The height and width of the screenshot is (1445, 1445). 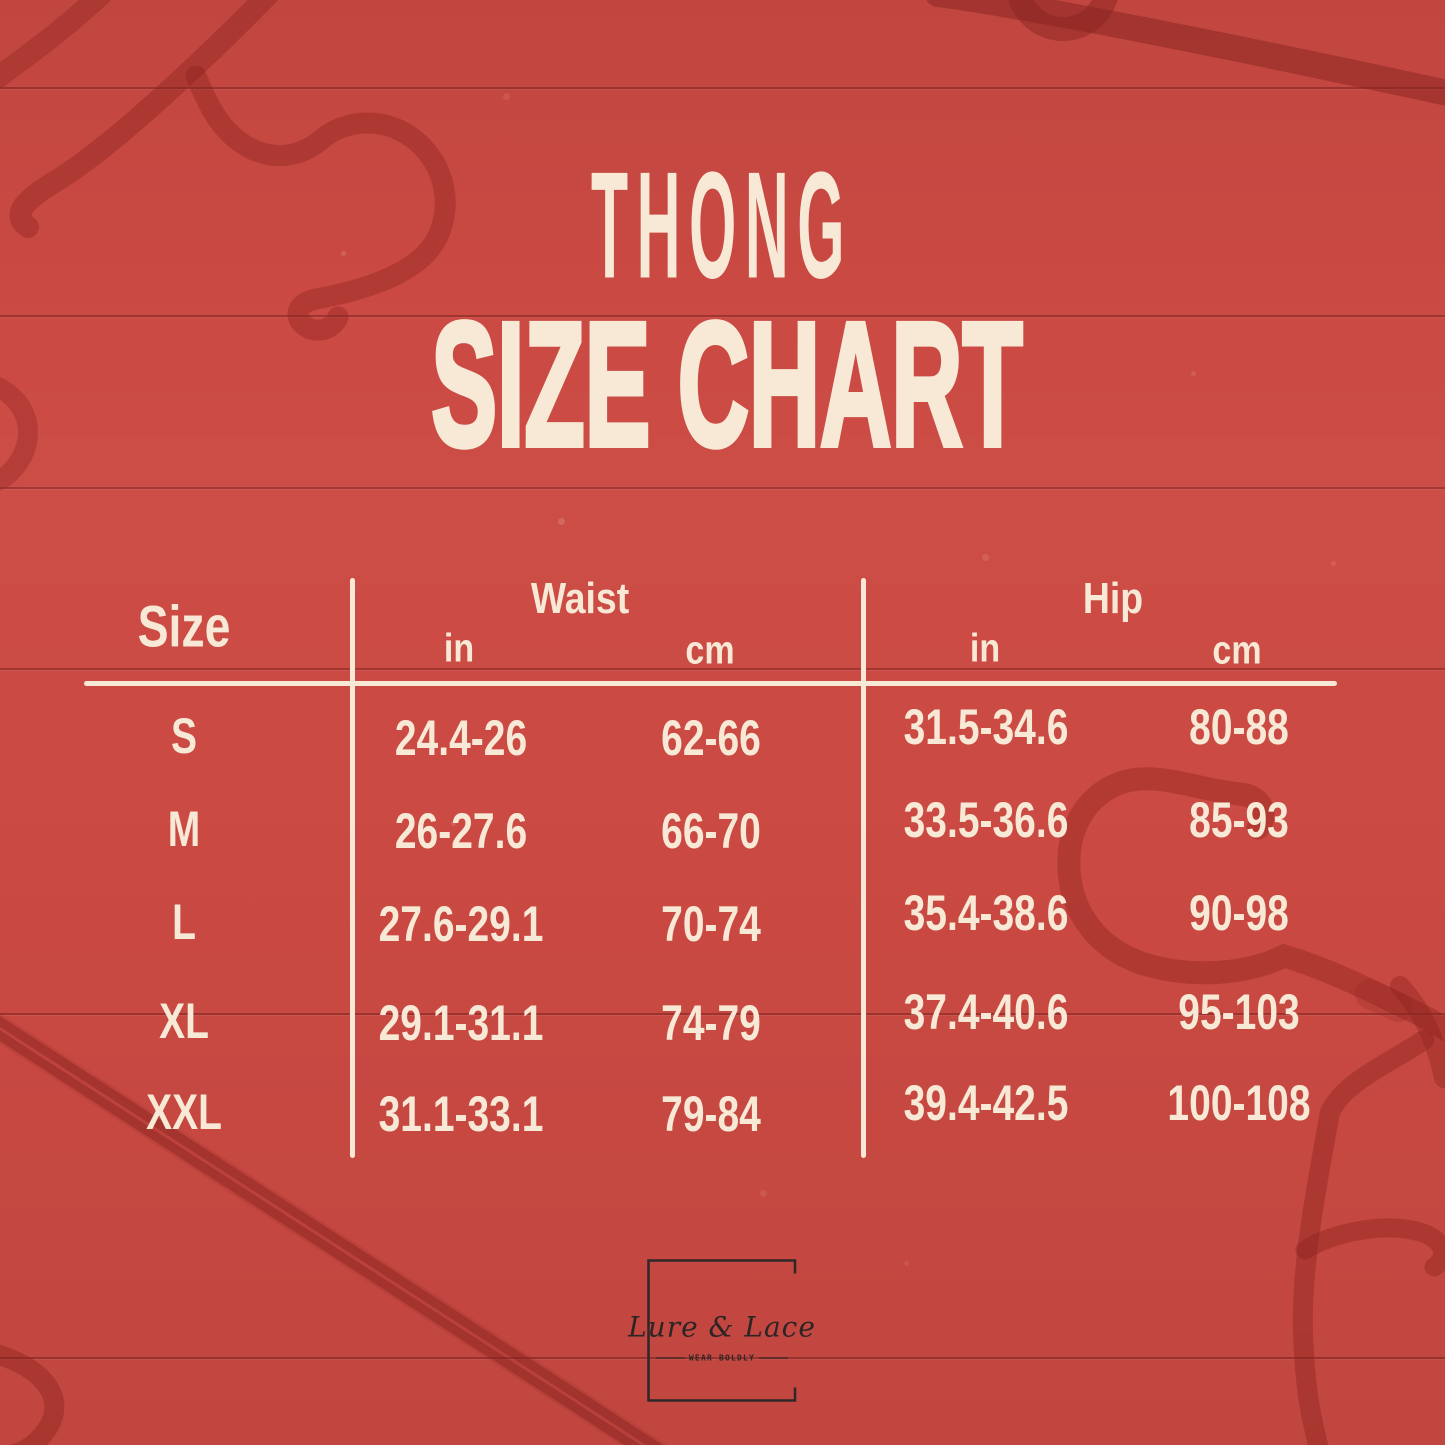 What do you see at coordinates (32, 1394) in the screenshot?
I see `hanger-hook-bottom-left-icon` at bounding box center [32, 1394].